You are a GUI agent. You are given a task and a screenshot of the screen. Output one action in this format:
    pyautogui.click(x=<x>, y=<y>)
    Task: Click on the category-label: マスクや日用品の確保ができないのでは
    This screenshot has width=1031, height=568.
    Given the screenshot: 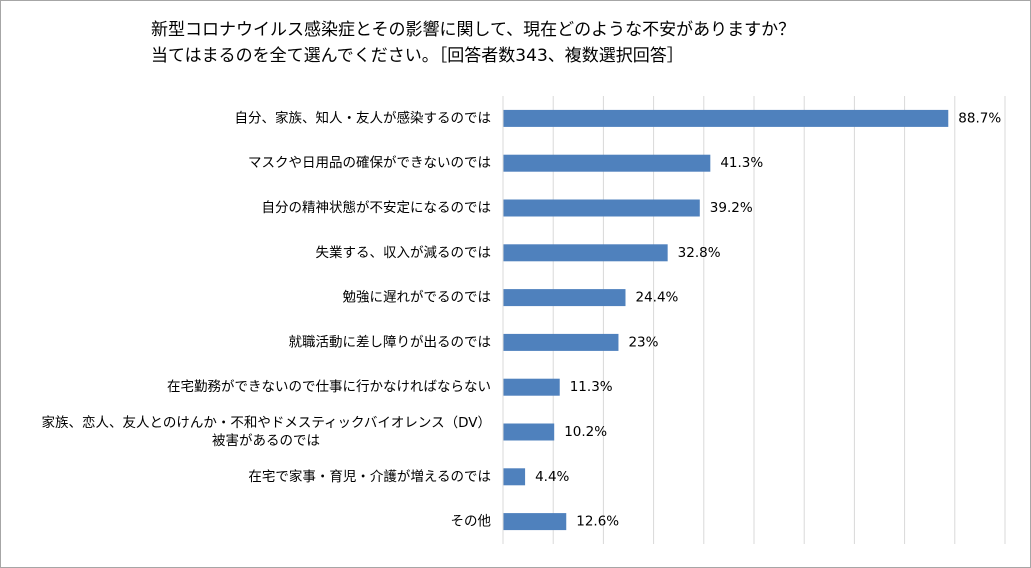 What is the action you would take?
    pyautogui.click(x=369, y=163)
    